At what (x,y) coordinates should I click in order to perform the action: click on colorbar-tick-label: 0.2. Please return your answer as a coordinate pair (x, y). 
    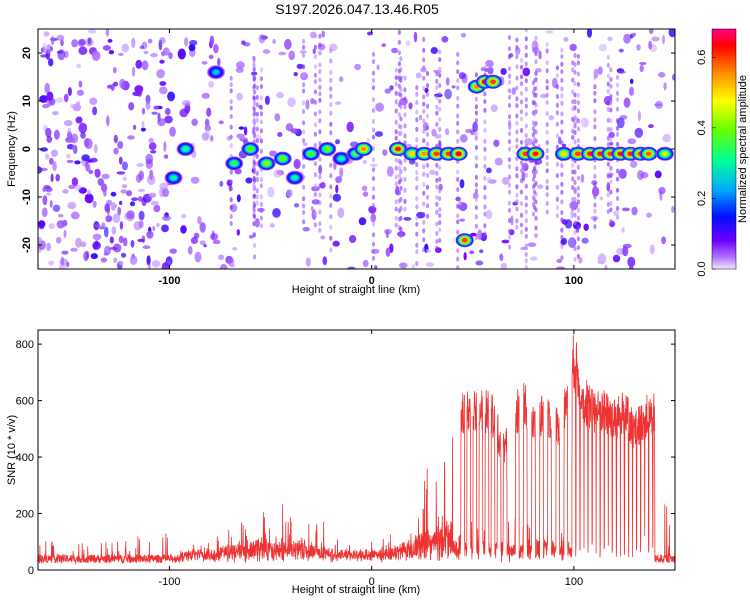
    Looking at the image, I should click on (702, 198).